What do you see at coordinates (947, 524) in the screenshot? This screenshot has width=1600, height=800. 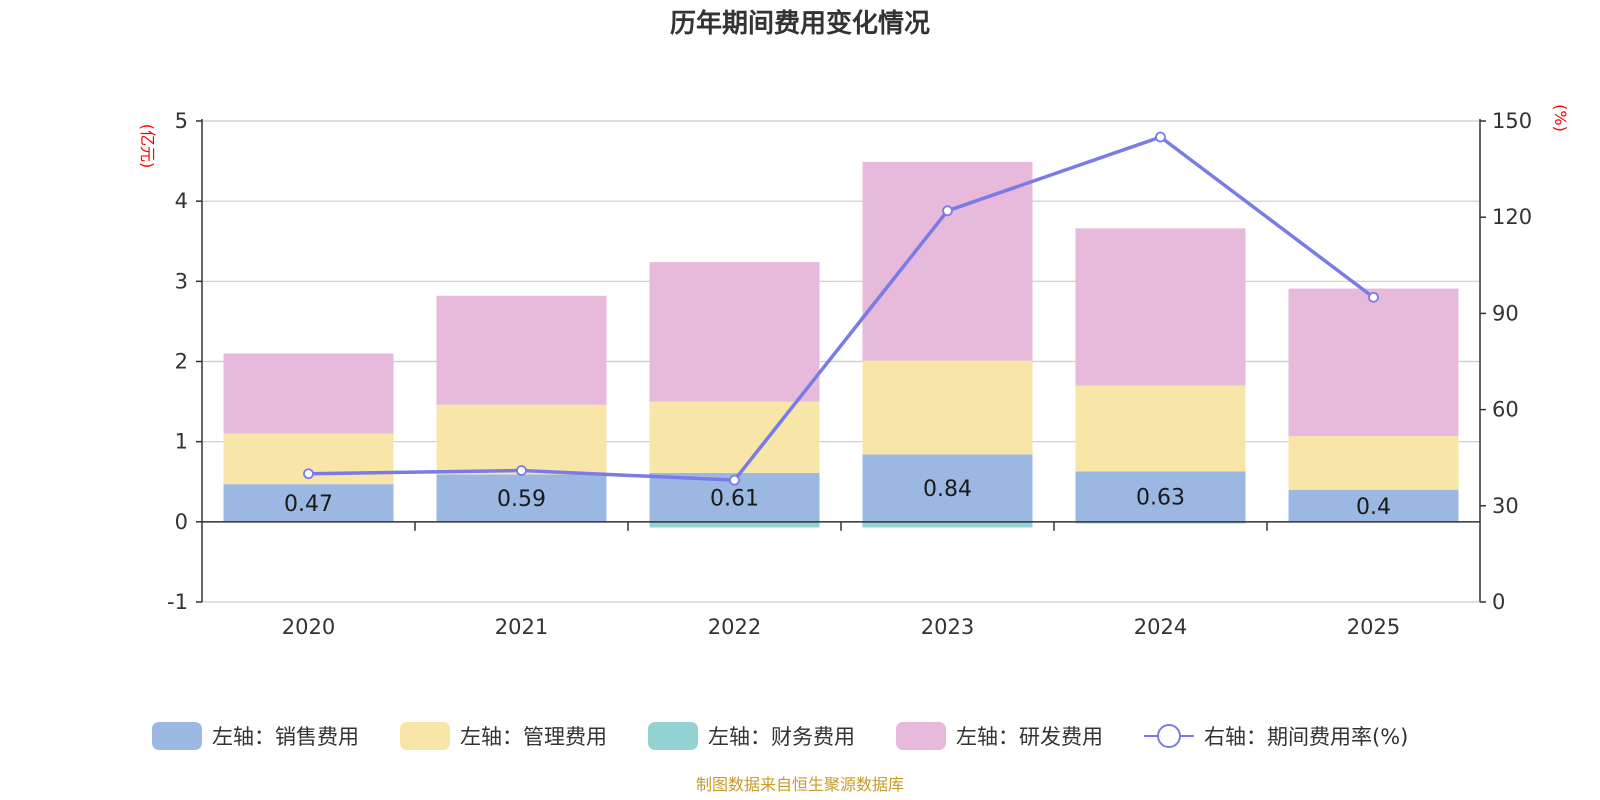 I see `bar-财务费用-2023` at bounding box center [947, 524].